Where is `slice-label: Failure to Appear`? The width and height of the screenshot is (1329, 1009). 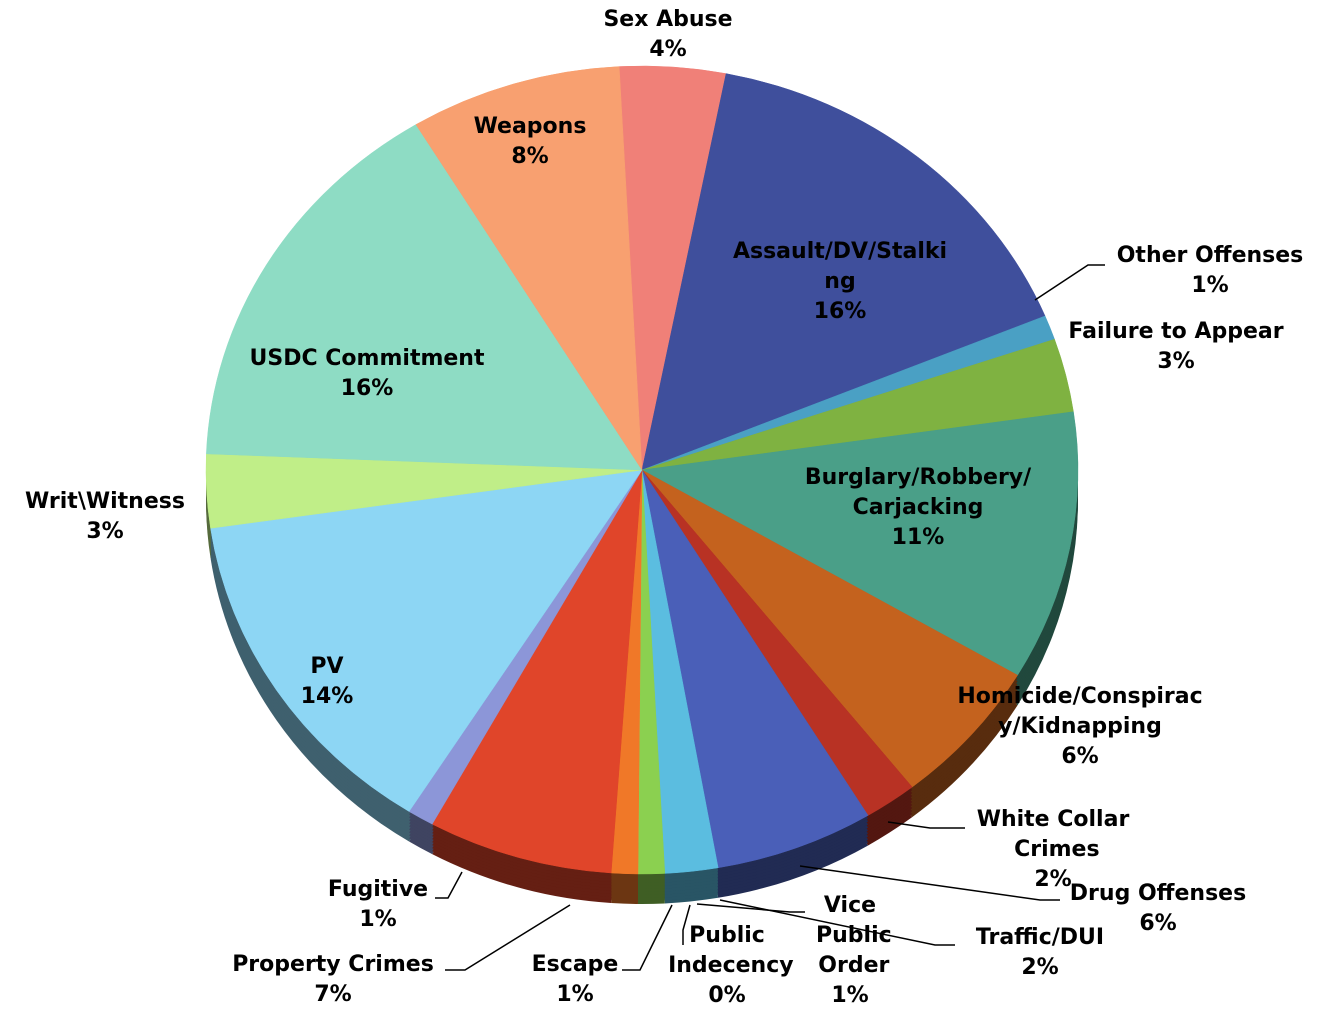 slice-label: Failure to Appear is located at coordinates (1175, 331).